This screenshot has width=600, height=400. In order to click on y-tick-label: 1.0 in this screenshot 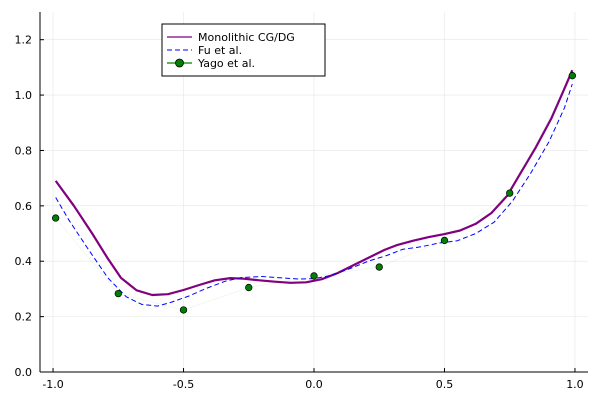, I will do `click(24, 95)`.